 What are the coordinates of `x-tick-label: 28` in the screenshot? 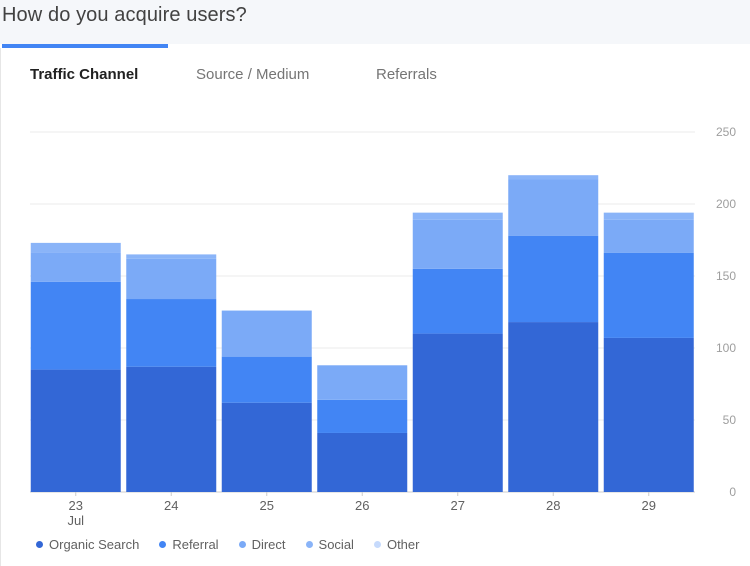 It's located at (553, 505).